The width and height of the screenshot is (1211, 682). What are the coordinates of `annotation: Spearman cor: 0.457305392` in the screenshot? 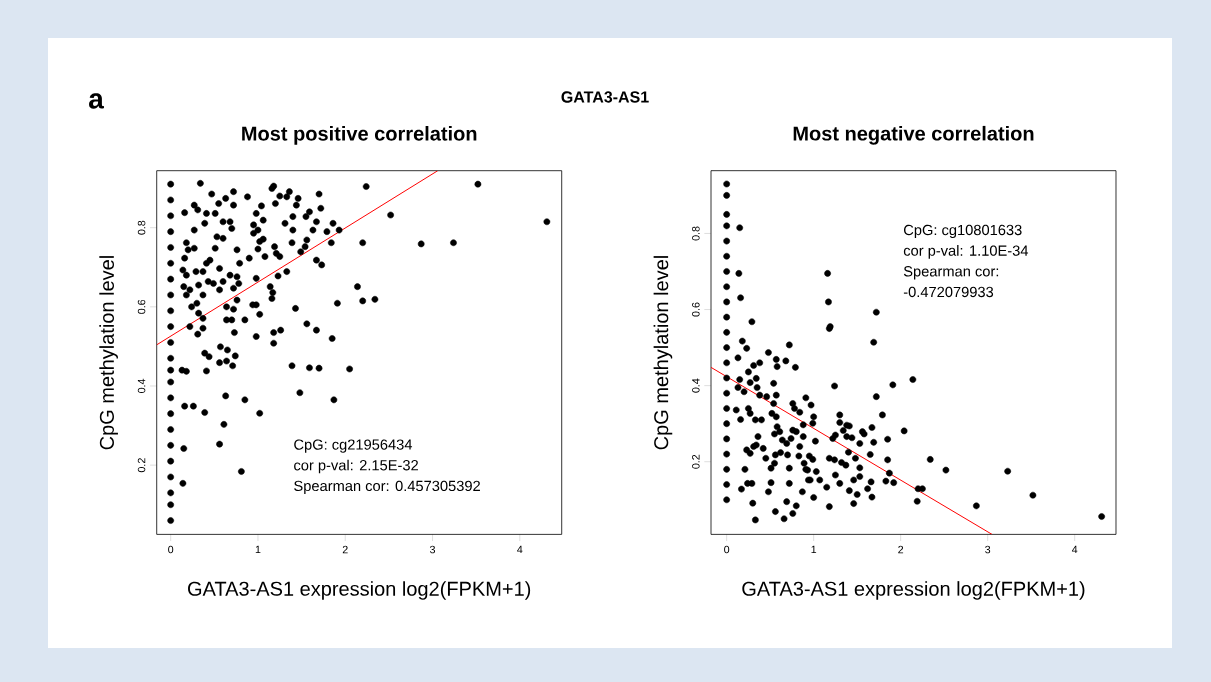 It's located at (387, 487).